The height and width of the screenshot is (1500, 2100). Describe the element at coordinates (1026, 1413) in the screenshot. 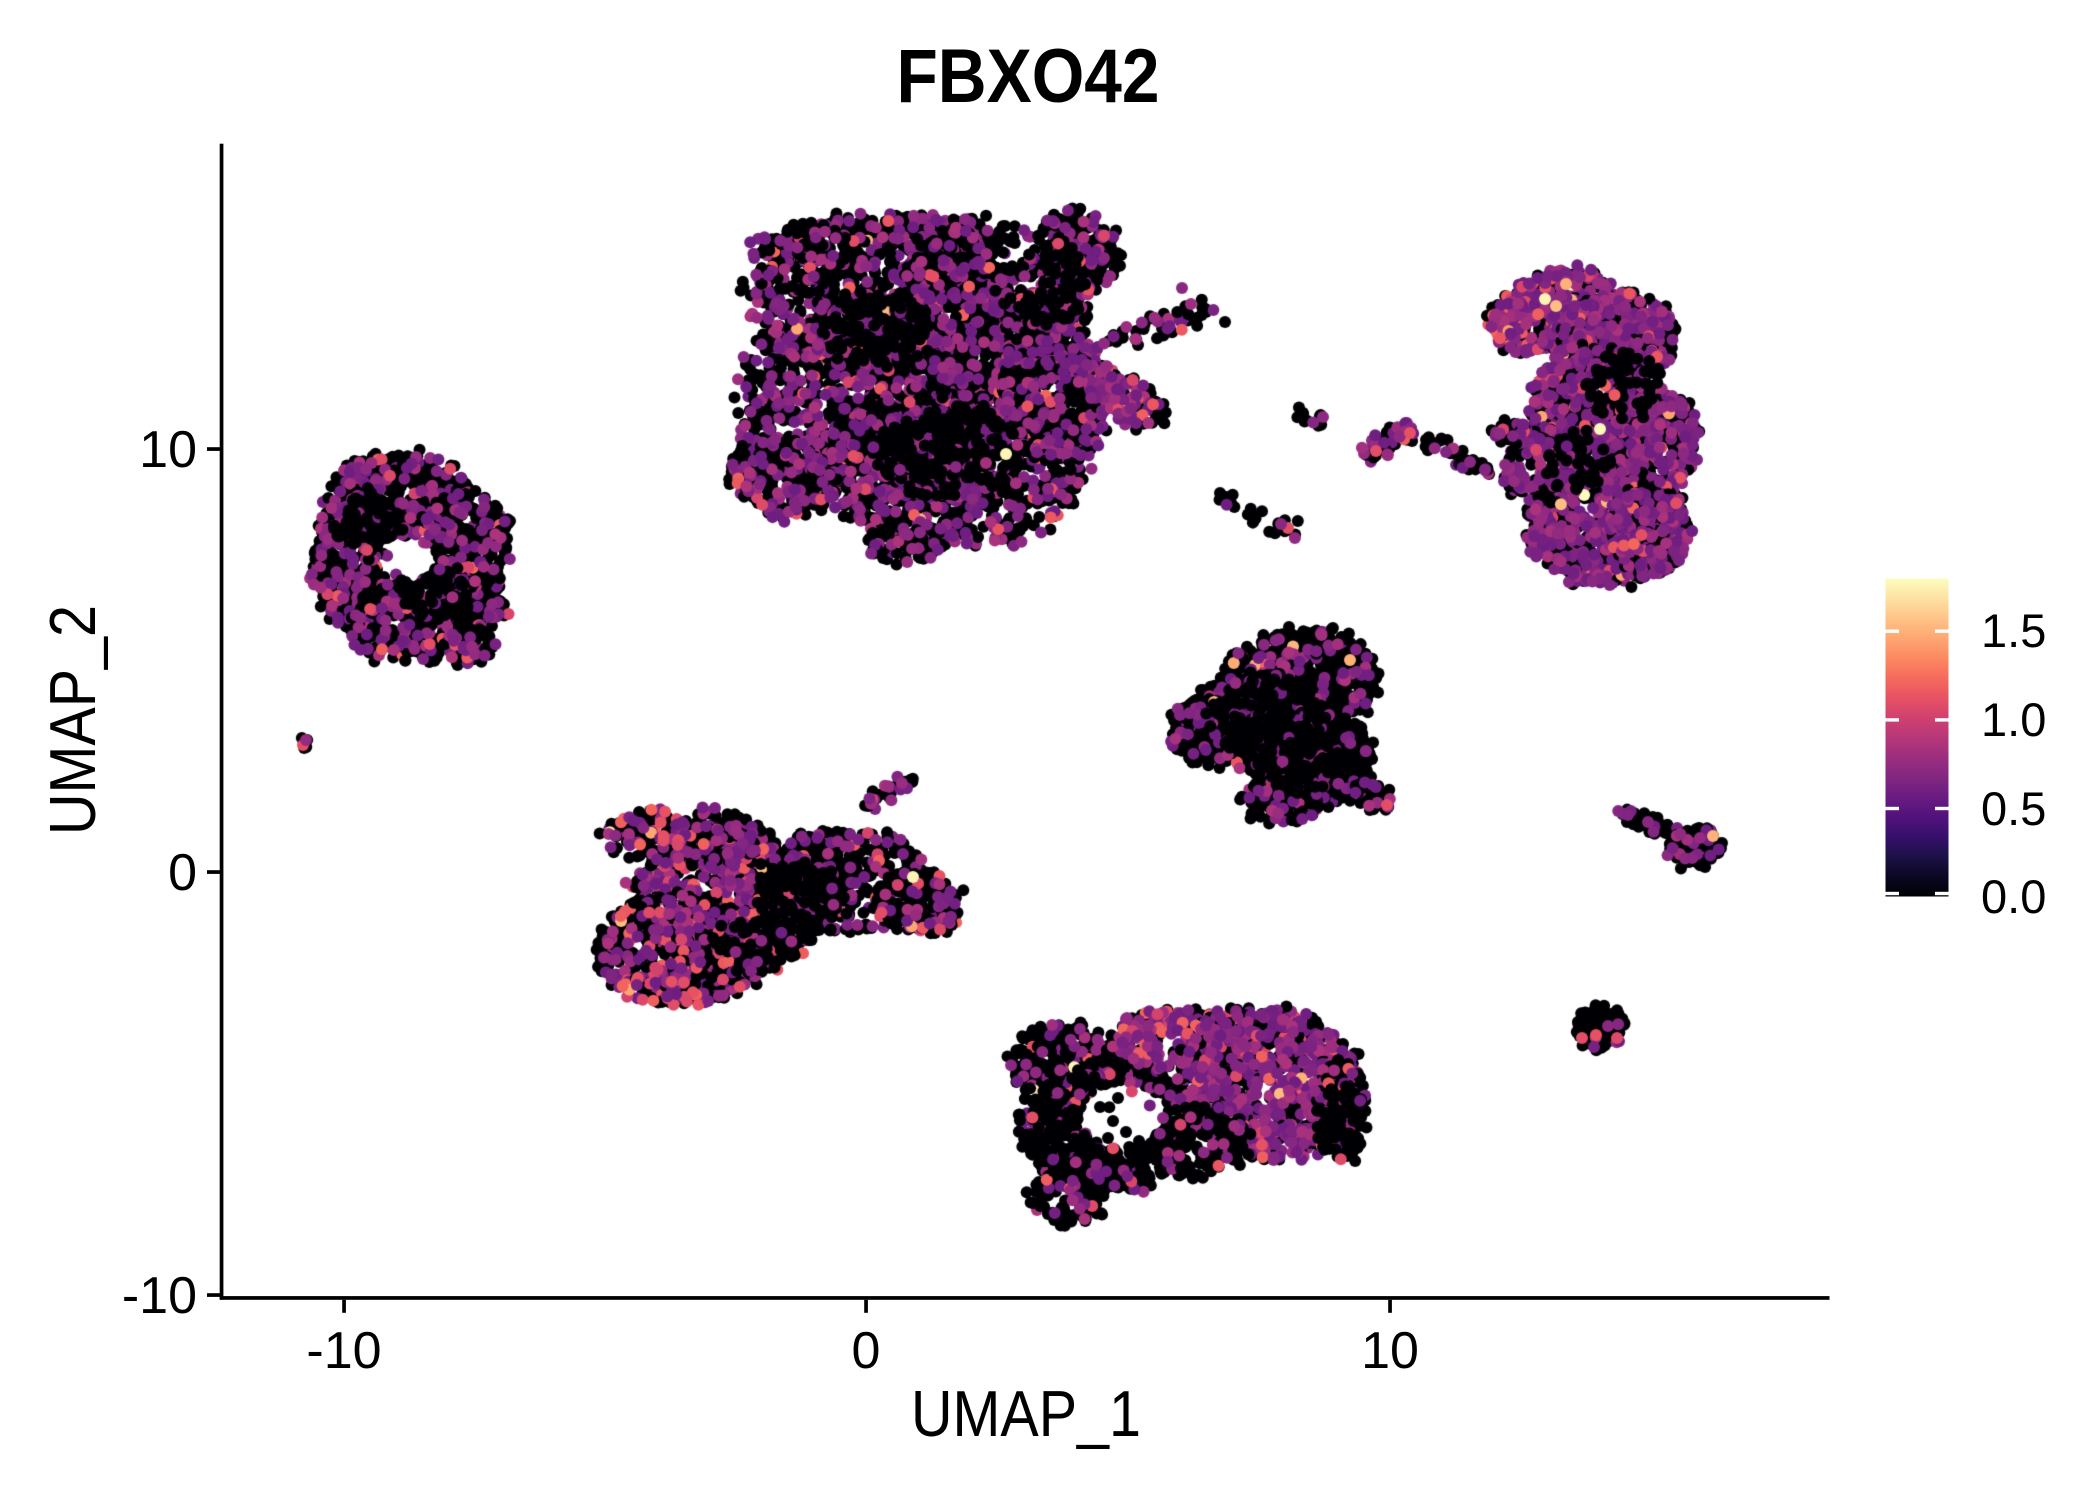

I see `svg-text: UMAP_1` at that location.